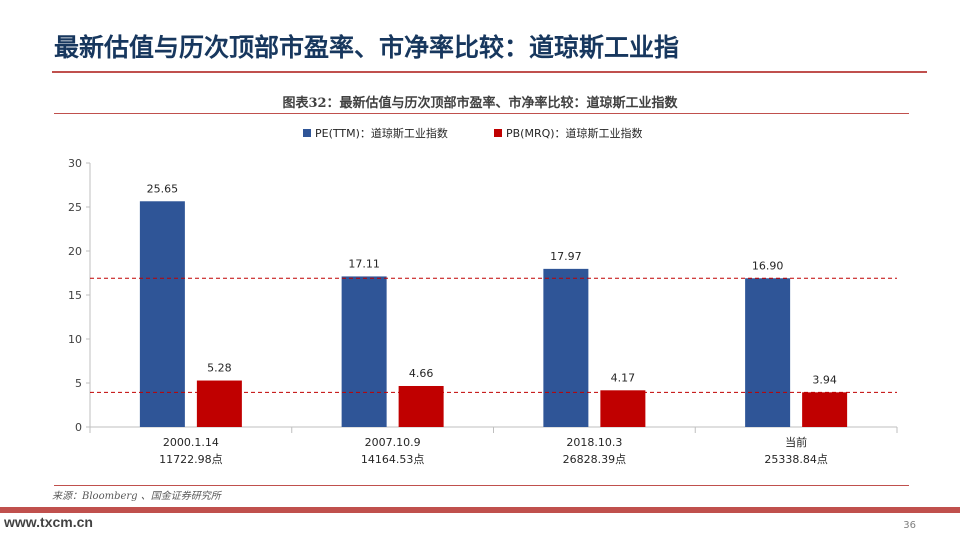 Image resolution: width=960 pixels, height=540 pixels. Describe the element at coordinates (381, 133) in the screenshot. I see `legend-label-1: PE(TTM)：道琼斯工业指数` at that location.